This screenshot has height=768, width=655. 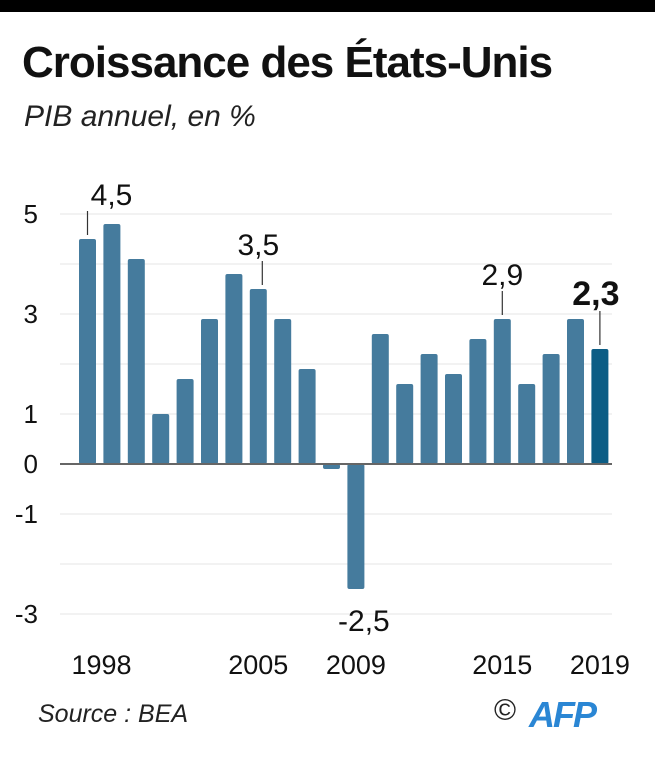 What do you see at coordinates (87, 351) in the screenshot?
I see `bar-1998` at bounding box center [87, 351].